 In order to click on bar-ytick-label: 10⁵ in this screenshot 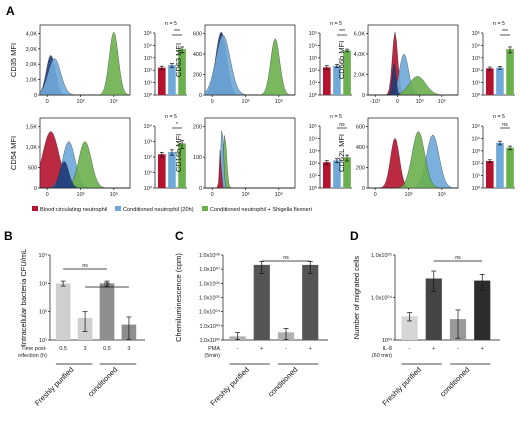, I will do `click(476, 33)`.